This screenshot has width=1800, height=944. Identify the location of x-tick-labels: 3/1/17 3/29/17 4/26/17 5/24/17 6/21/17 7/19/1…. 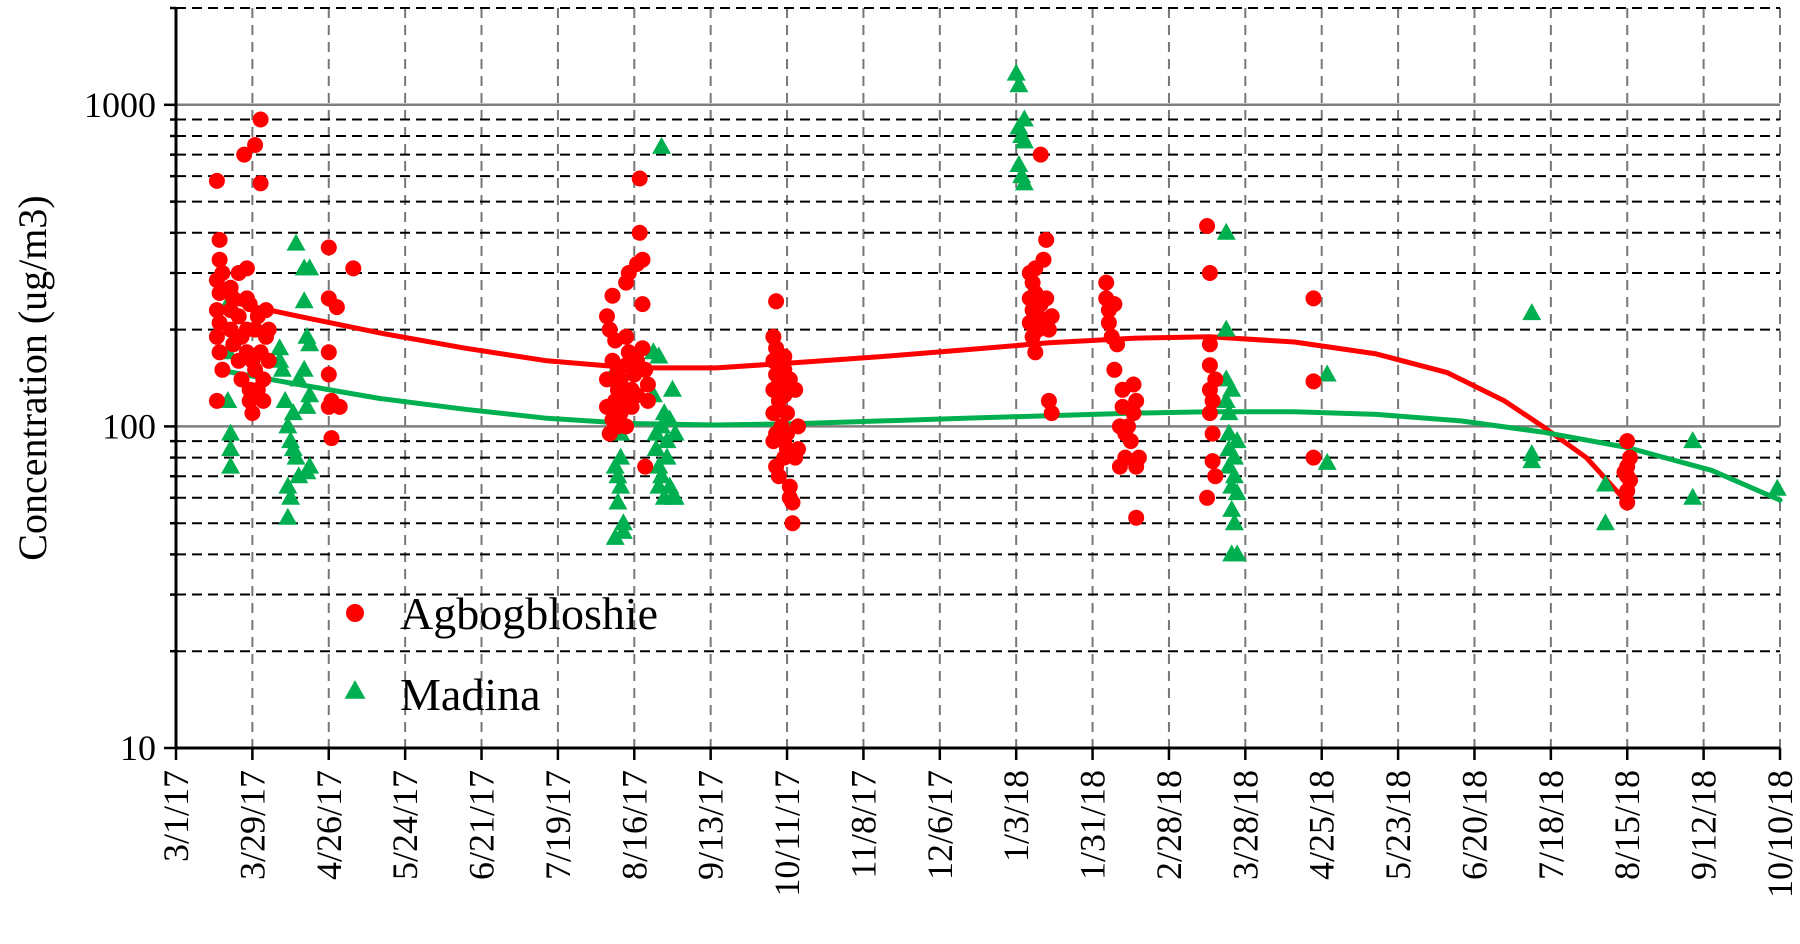
(978, 834).